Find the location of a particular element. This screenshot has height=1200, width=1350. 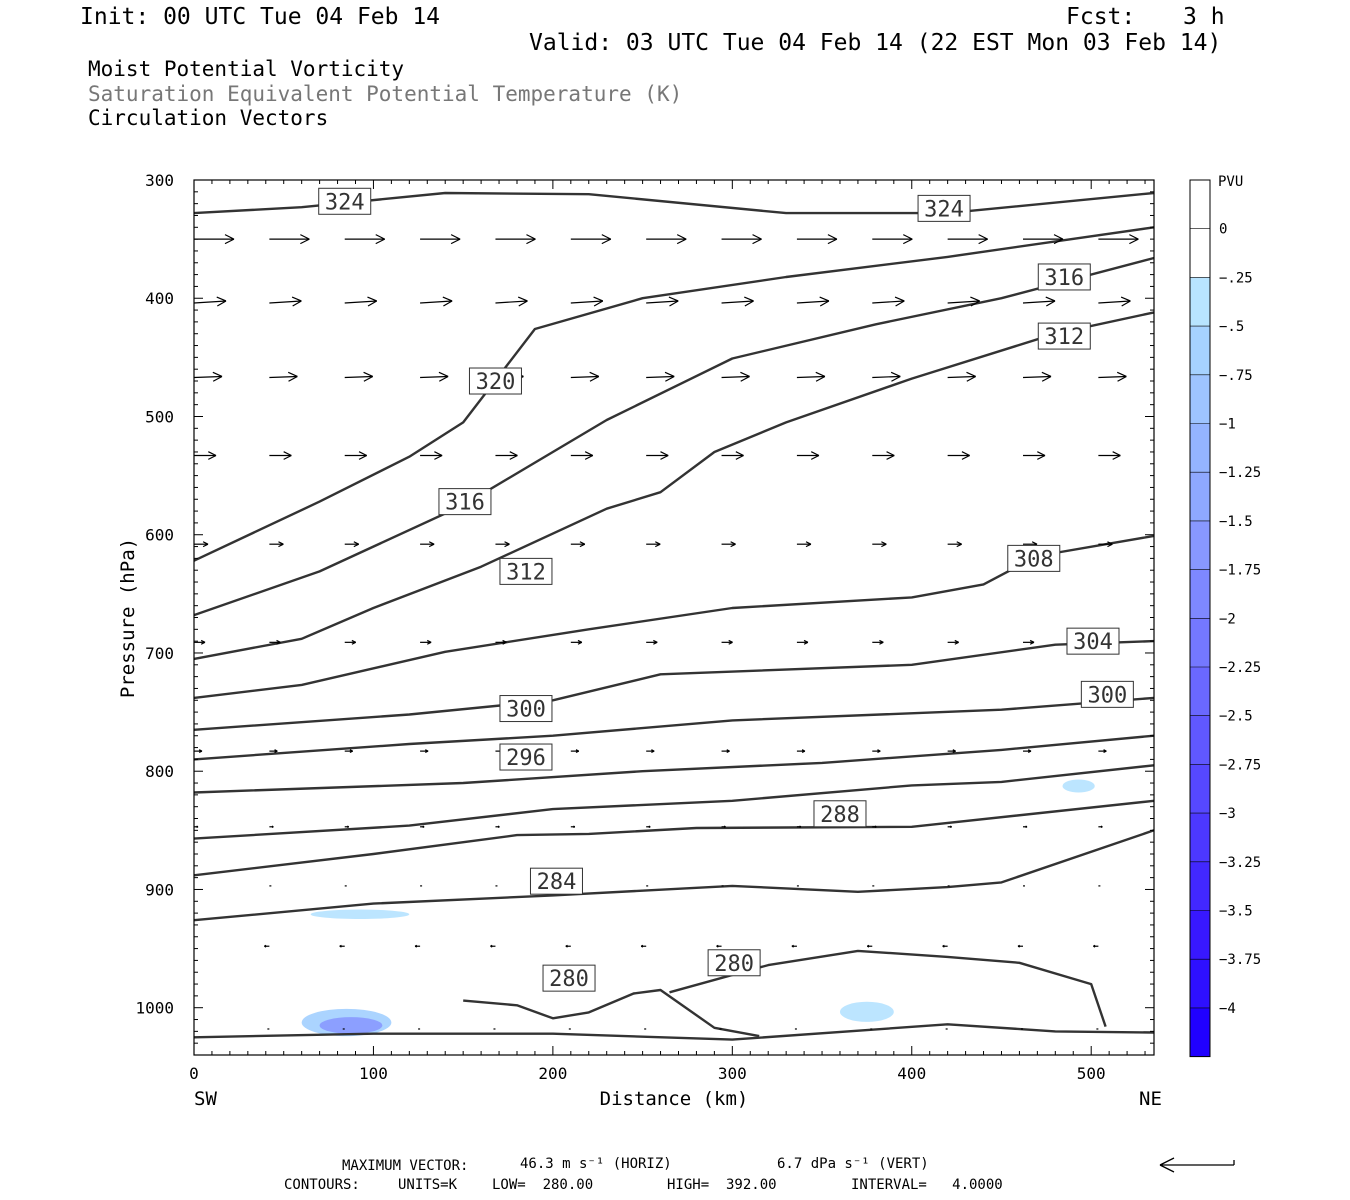

max-vector-label: MAXIMUM VECTOR: is located at coordinates (405, 1166).